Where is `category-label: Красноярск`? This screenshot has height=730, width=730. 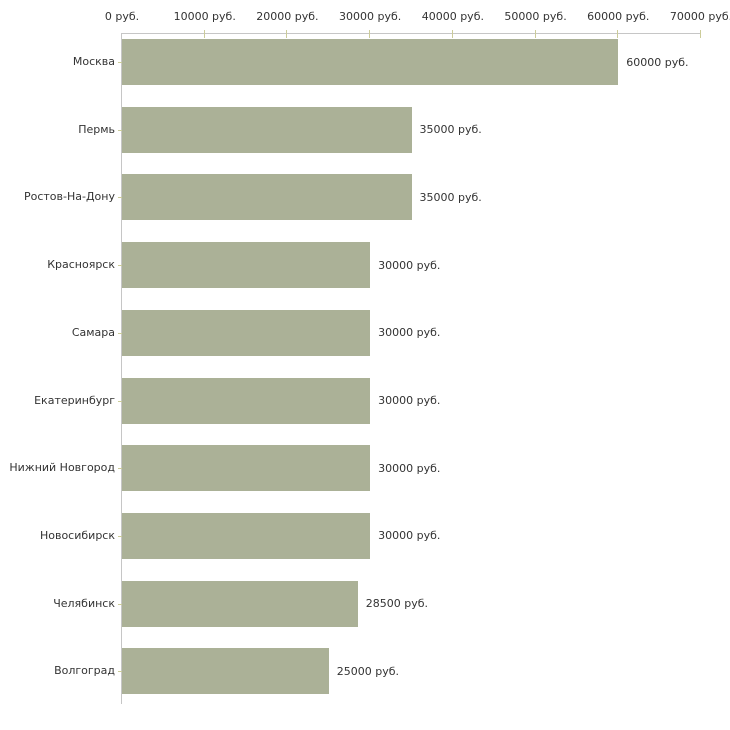
category-label: Красноярск is located at coordinates (81, 265).